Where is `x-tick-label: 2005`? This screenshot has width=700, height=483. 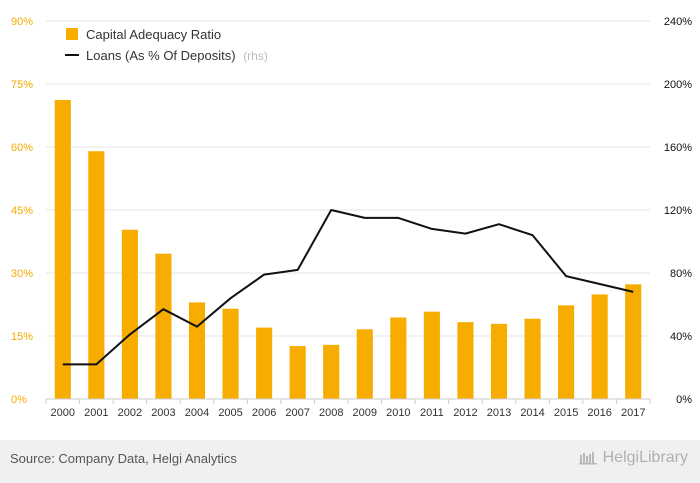 x-tick-label: 2005 is located at coordinates (230, 413).